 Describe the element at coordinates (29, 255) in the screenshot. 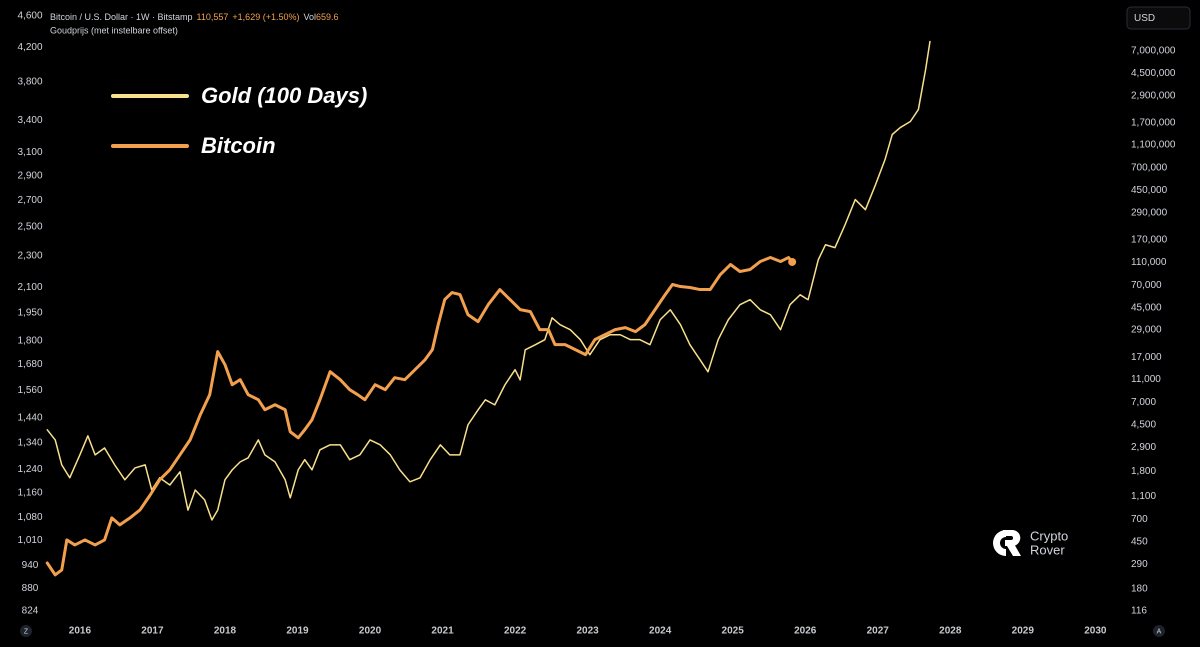

I see `y-tick-label: 2,300` at that location.